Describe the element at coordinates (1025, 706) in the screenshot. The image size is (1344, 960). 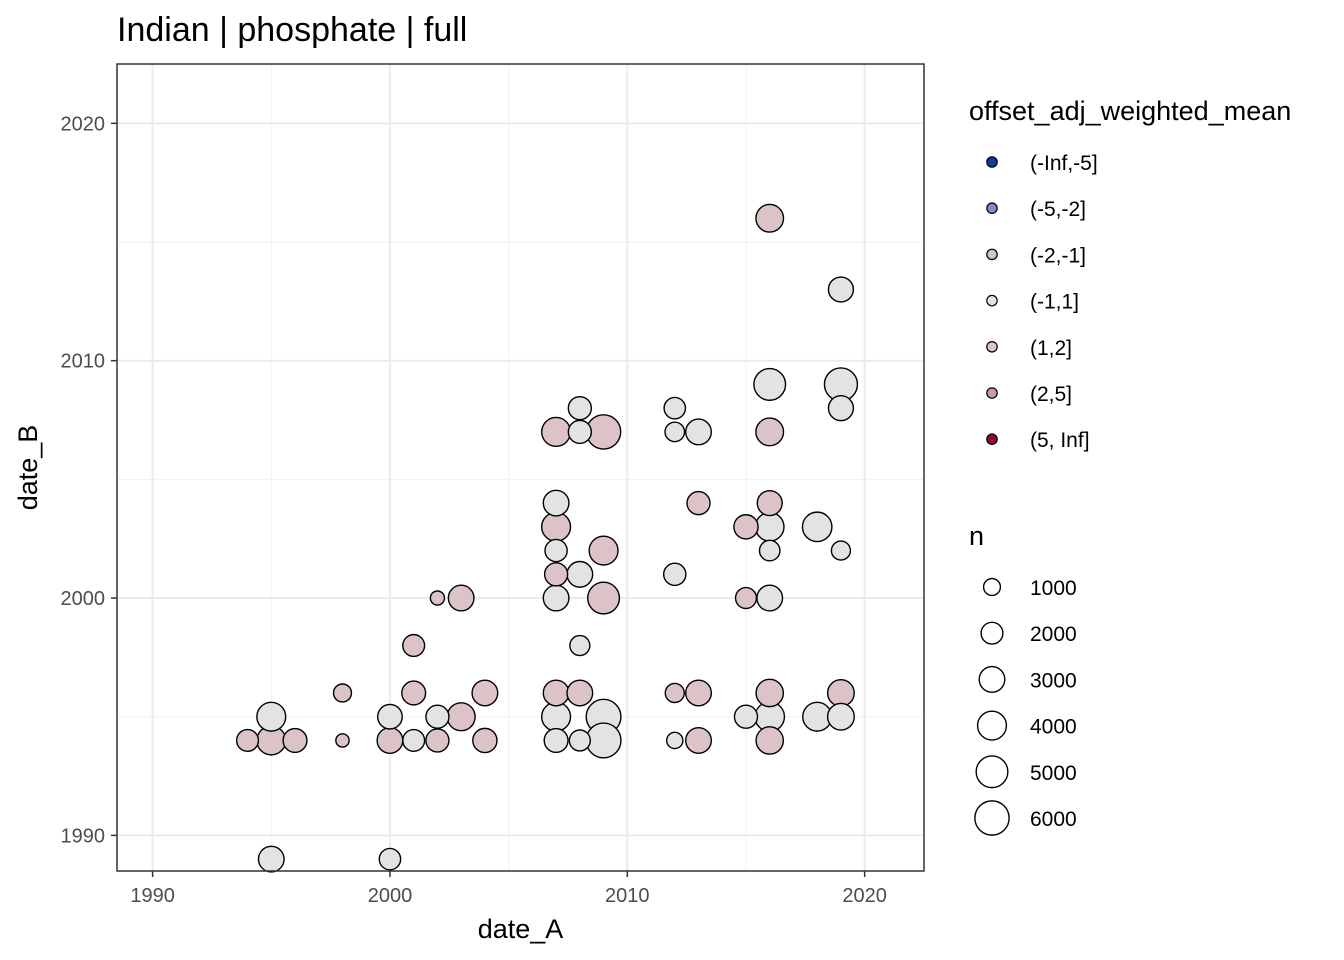
I see `size-legend: 1000 2000 3000 4000 5000 6000` at that location.